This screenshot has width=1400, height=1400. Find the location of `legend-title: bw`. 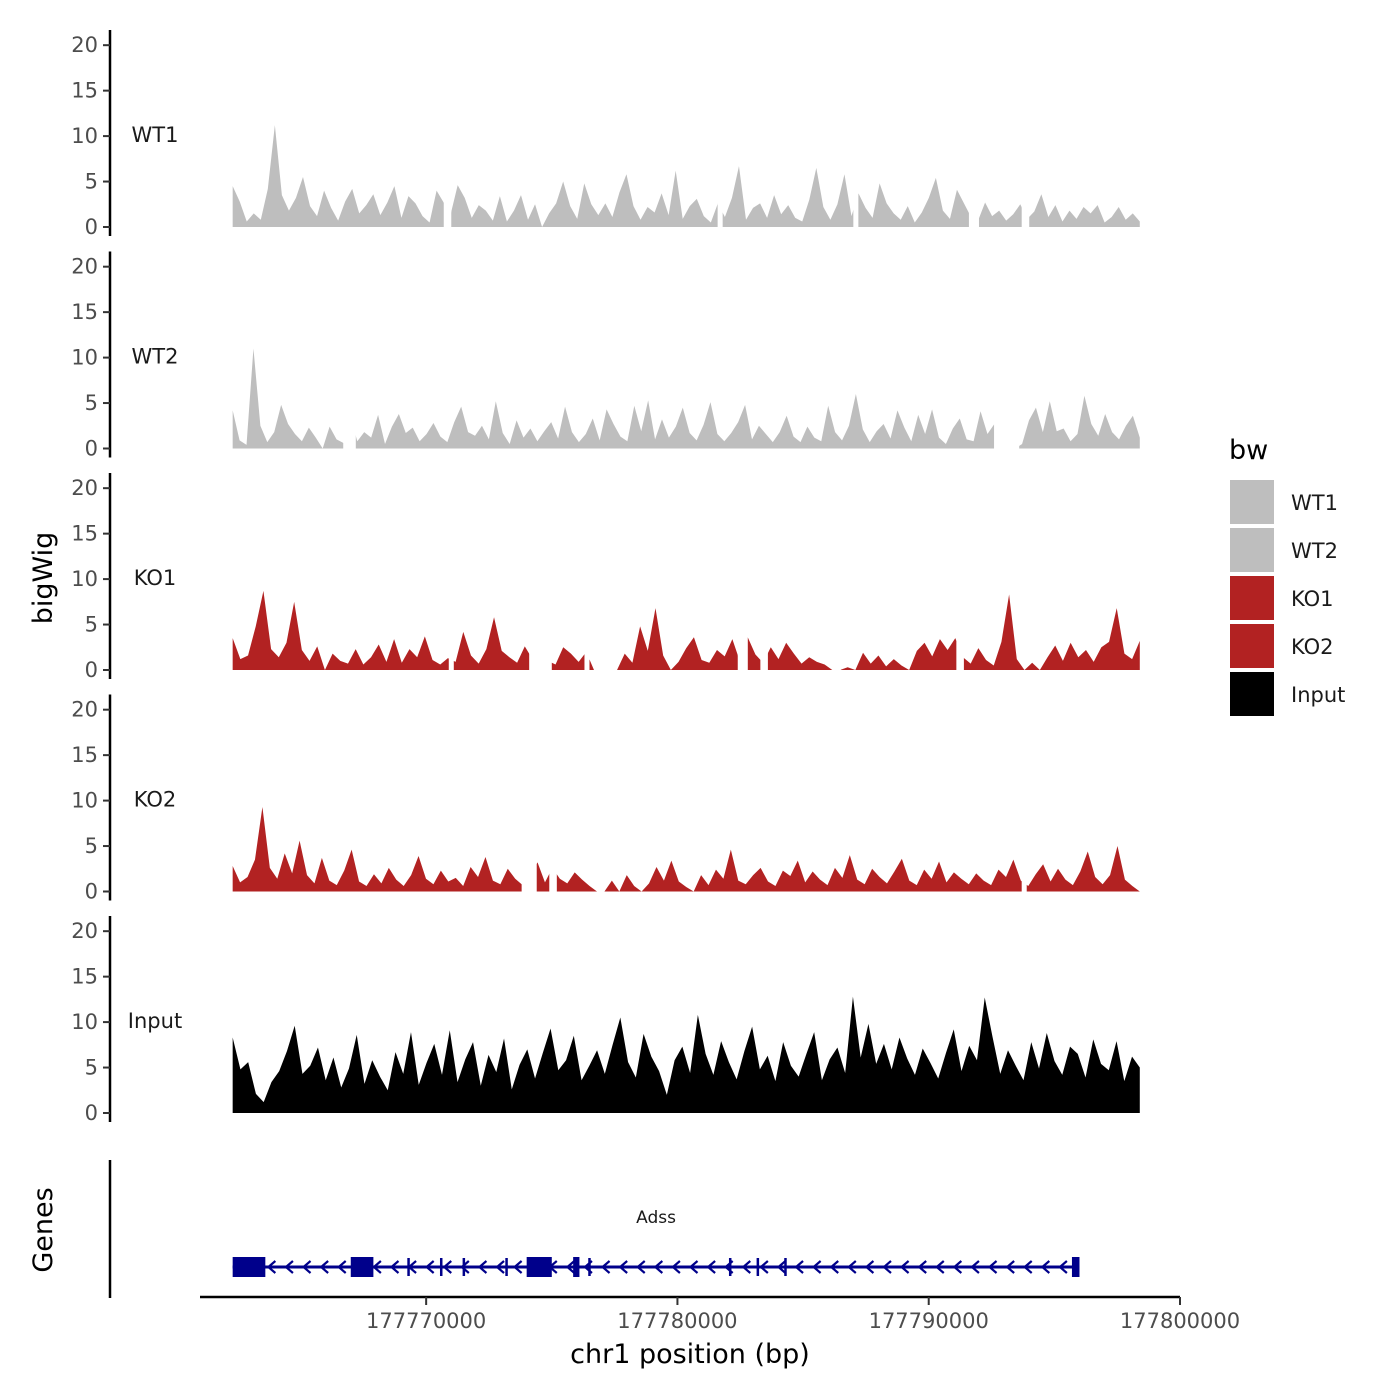

legend-title: bw is located at coordinates (1248, 450).